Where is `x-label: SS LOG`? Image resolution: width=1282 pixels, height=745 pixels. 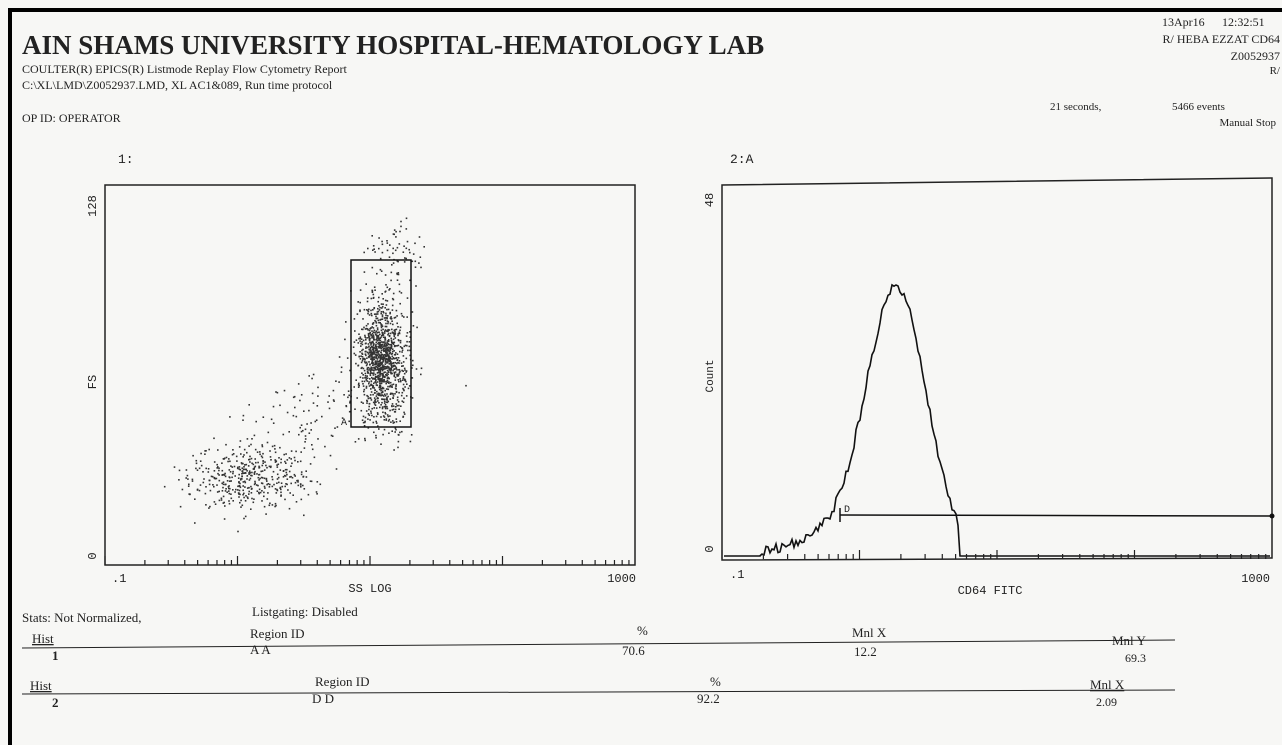 x-label: SS LOG is located at coordinates (369, 589).